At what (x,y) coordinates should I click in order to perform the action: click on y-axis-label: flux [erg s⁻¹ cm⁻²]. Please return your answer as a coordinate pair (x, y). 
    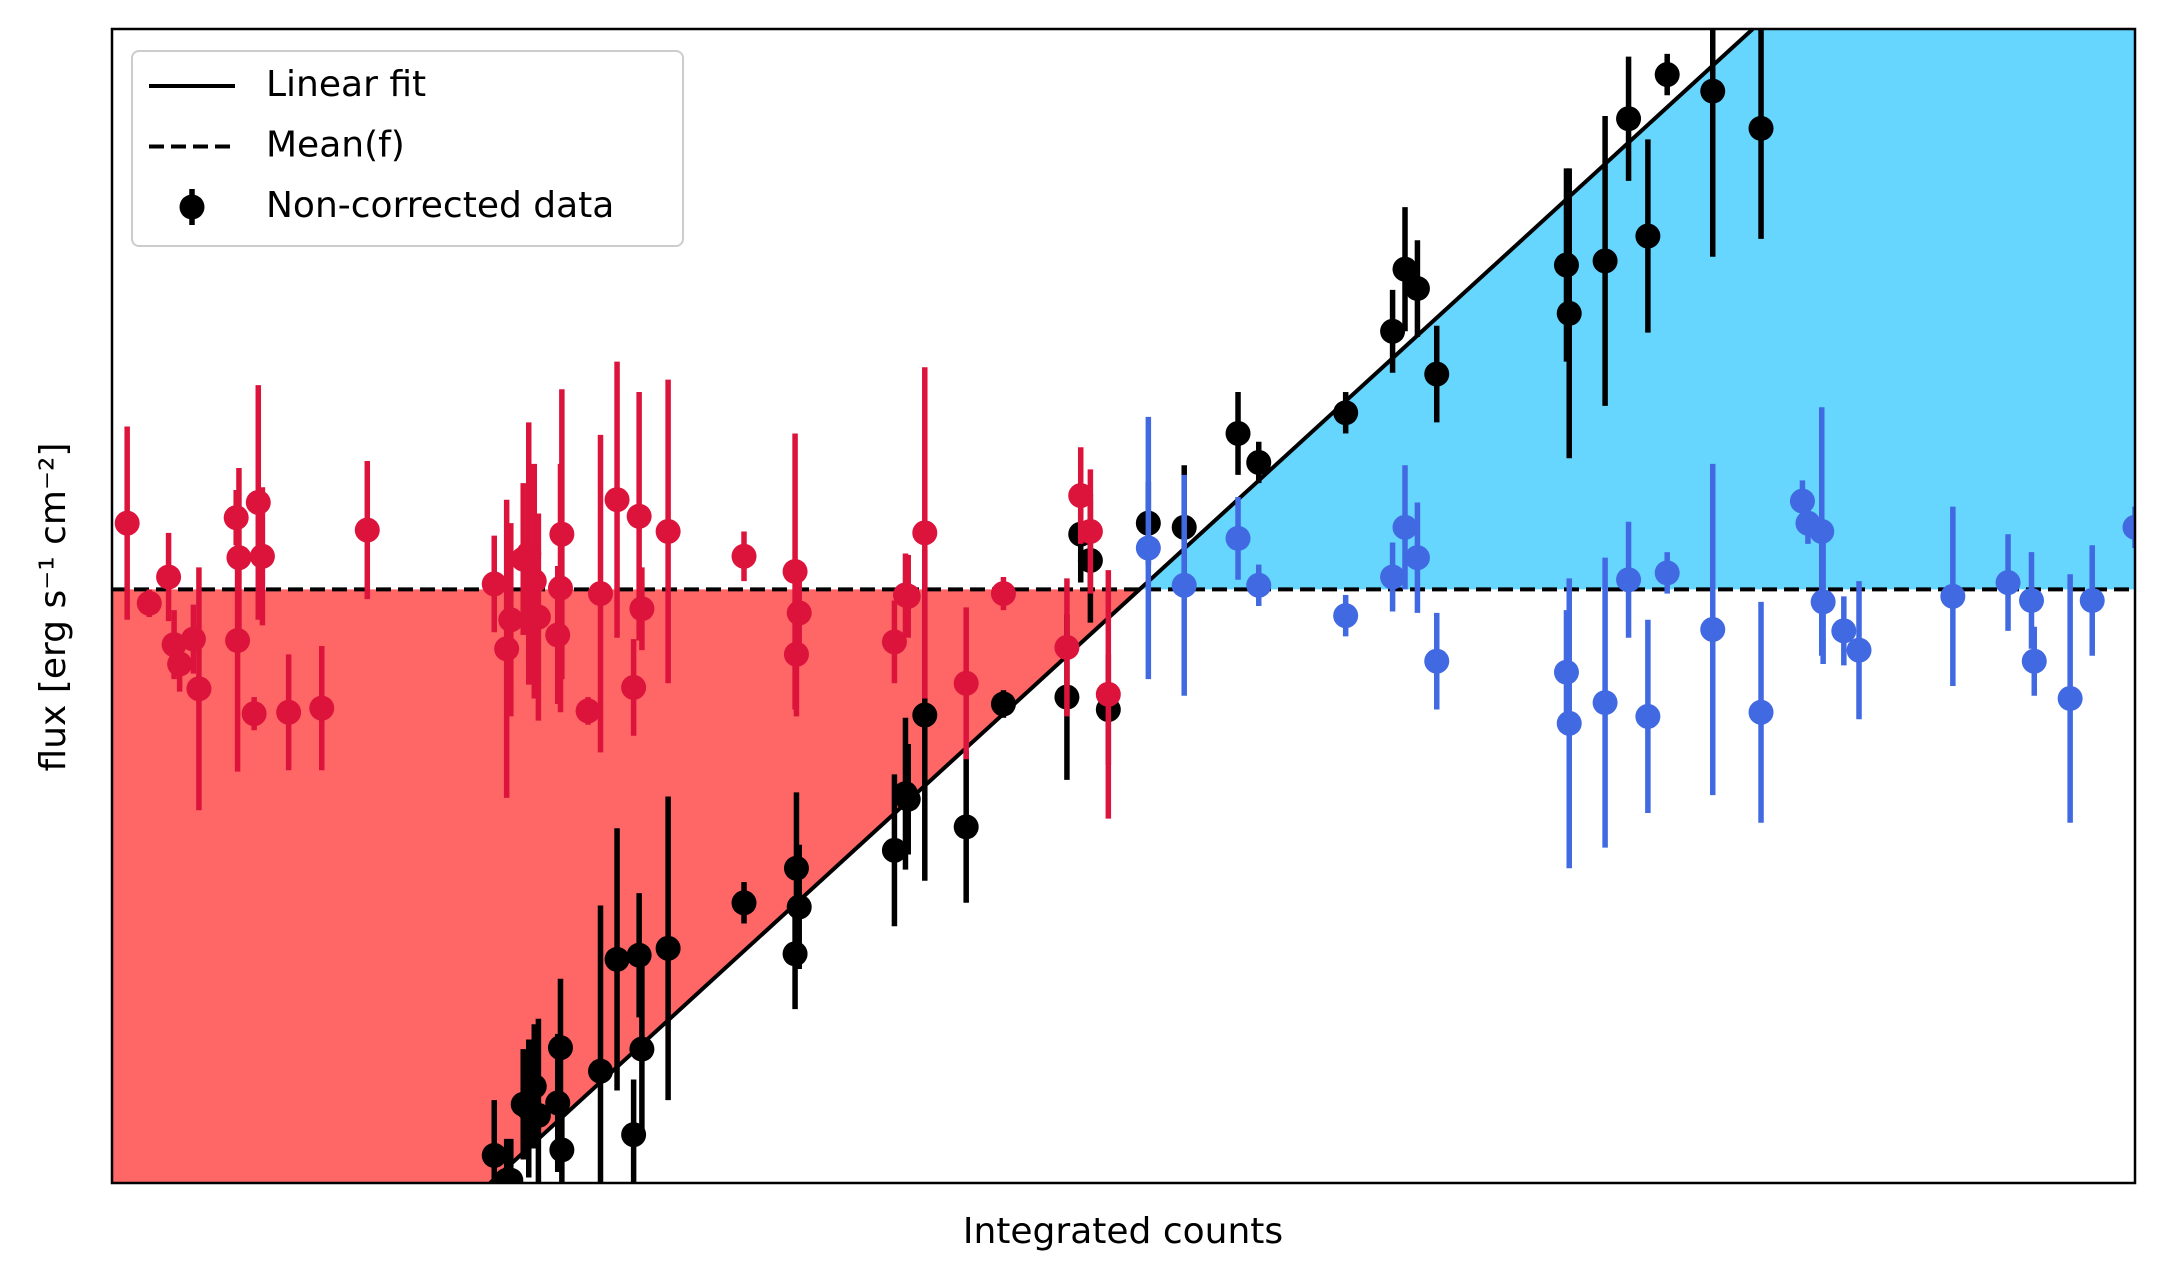
    Looking at the image, I should click on (53, 607).